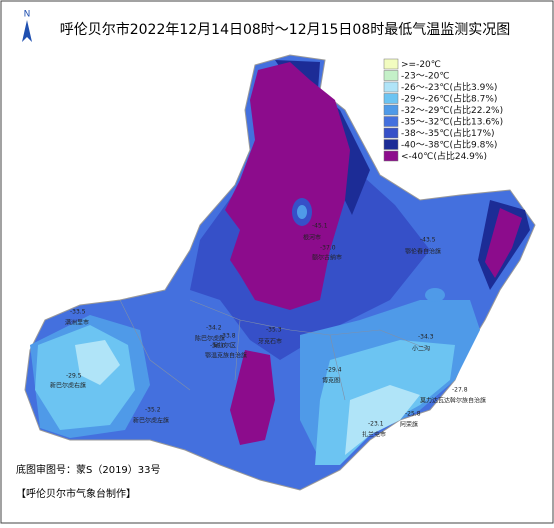 The width and height of the screenshot is (554, 528). I want to click on station-name: 满洲里市, so click(77, 323).